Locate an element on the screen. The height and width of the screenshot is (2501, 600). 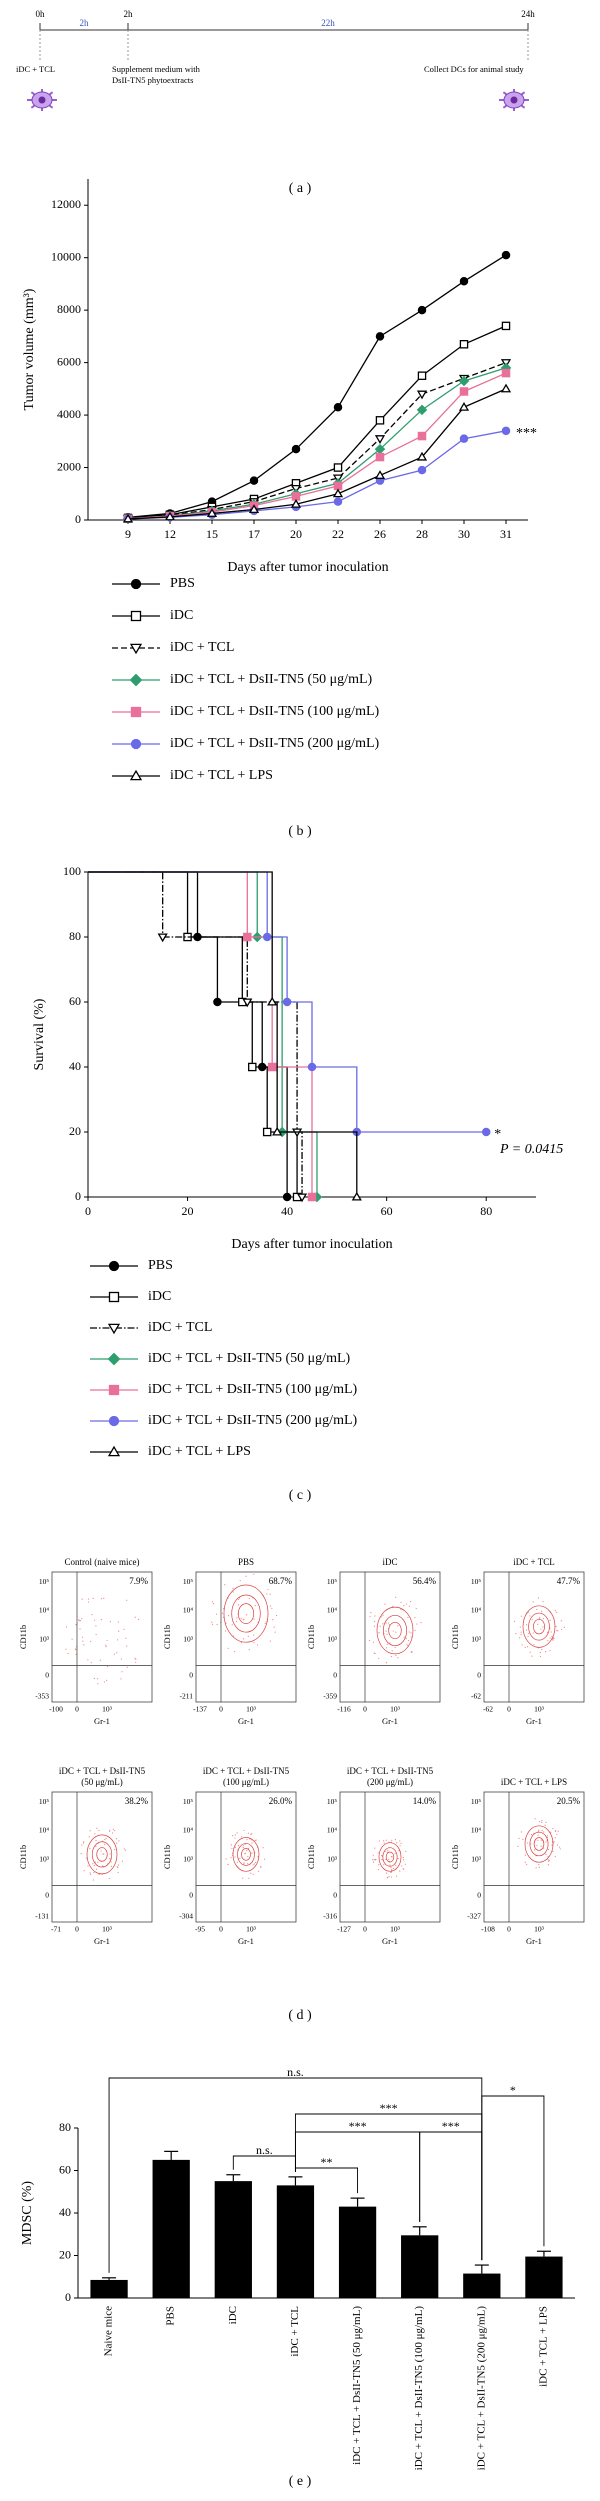
x-tick-label: iDC + TCL + DsII-TN5 (100 μg/mL) is located at coordinates (419, 2388).